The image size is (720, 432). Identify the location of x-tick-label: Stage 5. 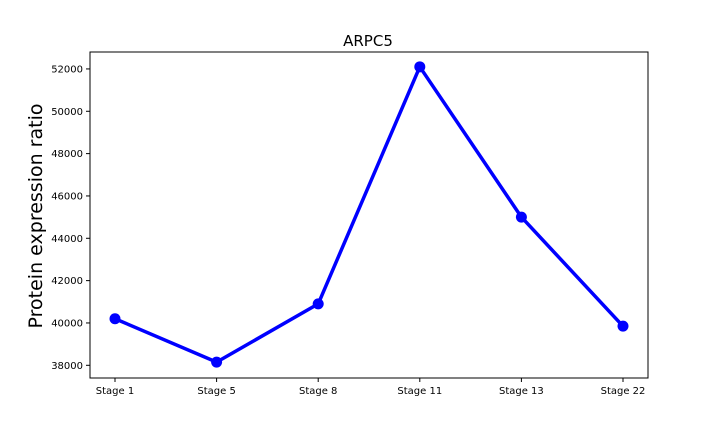
(216, 391).